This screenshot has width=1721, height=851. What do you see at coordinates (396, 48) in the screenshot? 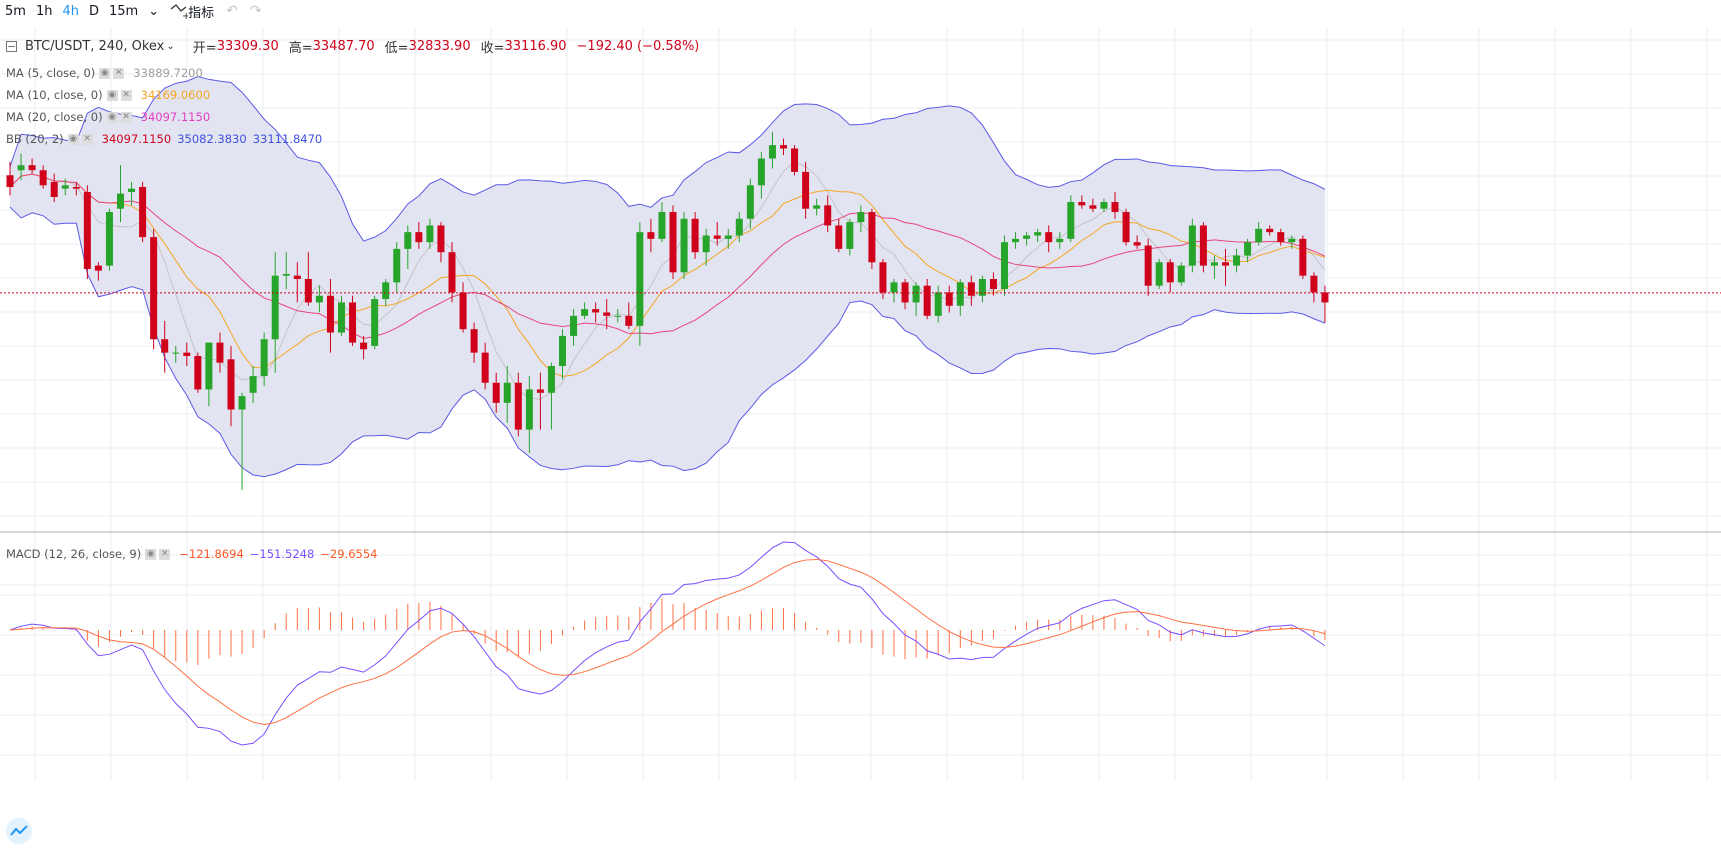
I see `low-label: 低=` at bounding box center [396, 48].